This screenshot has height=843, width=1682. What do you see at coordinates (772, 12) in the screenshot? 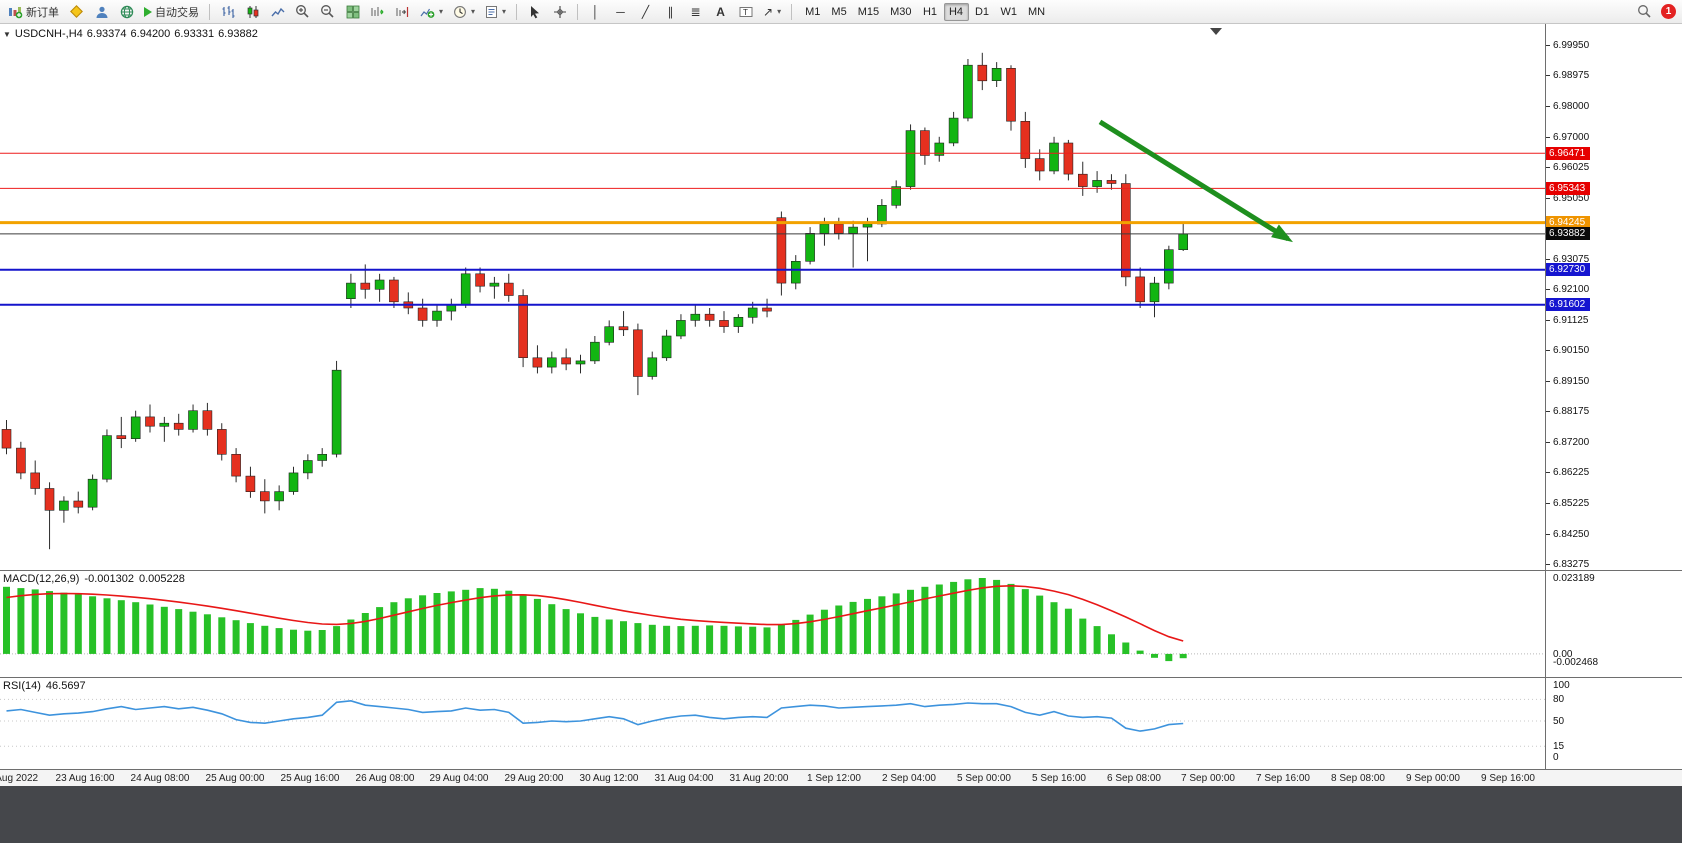
I see `arrows-button: ↗ ▾` at bounding box center [772, 12].